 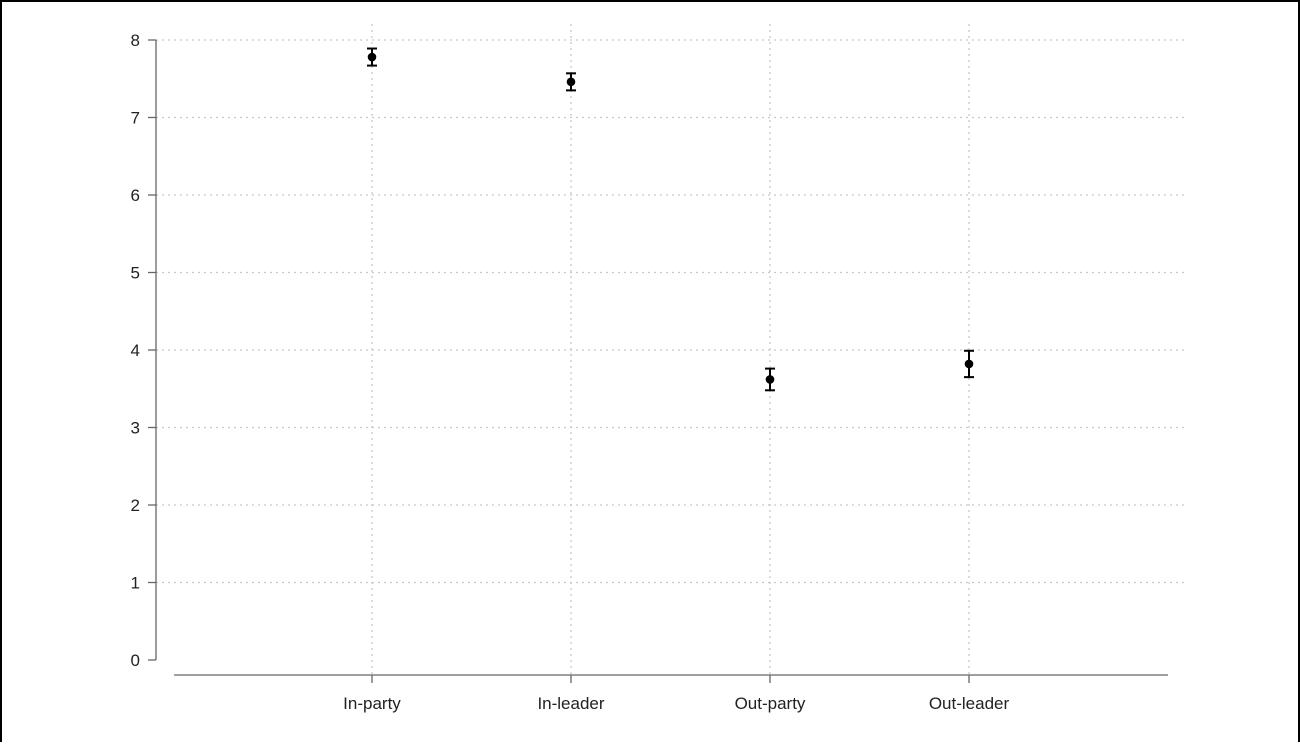 I want to click on x-tick-label-3: Out-leader, so click(x=969, y=703).